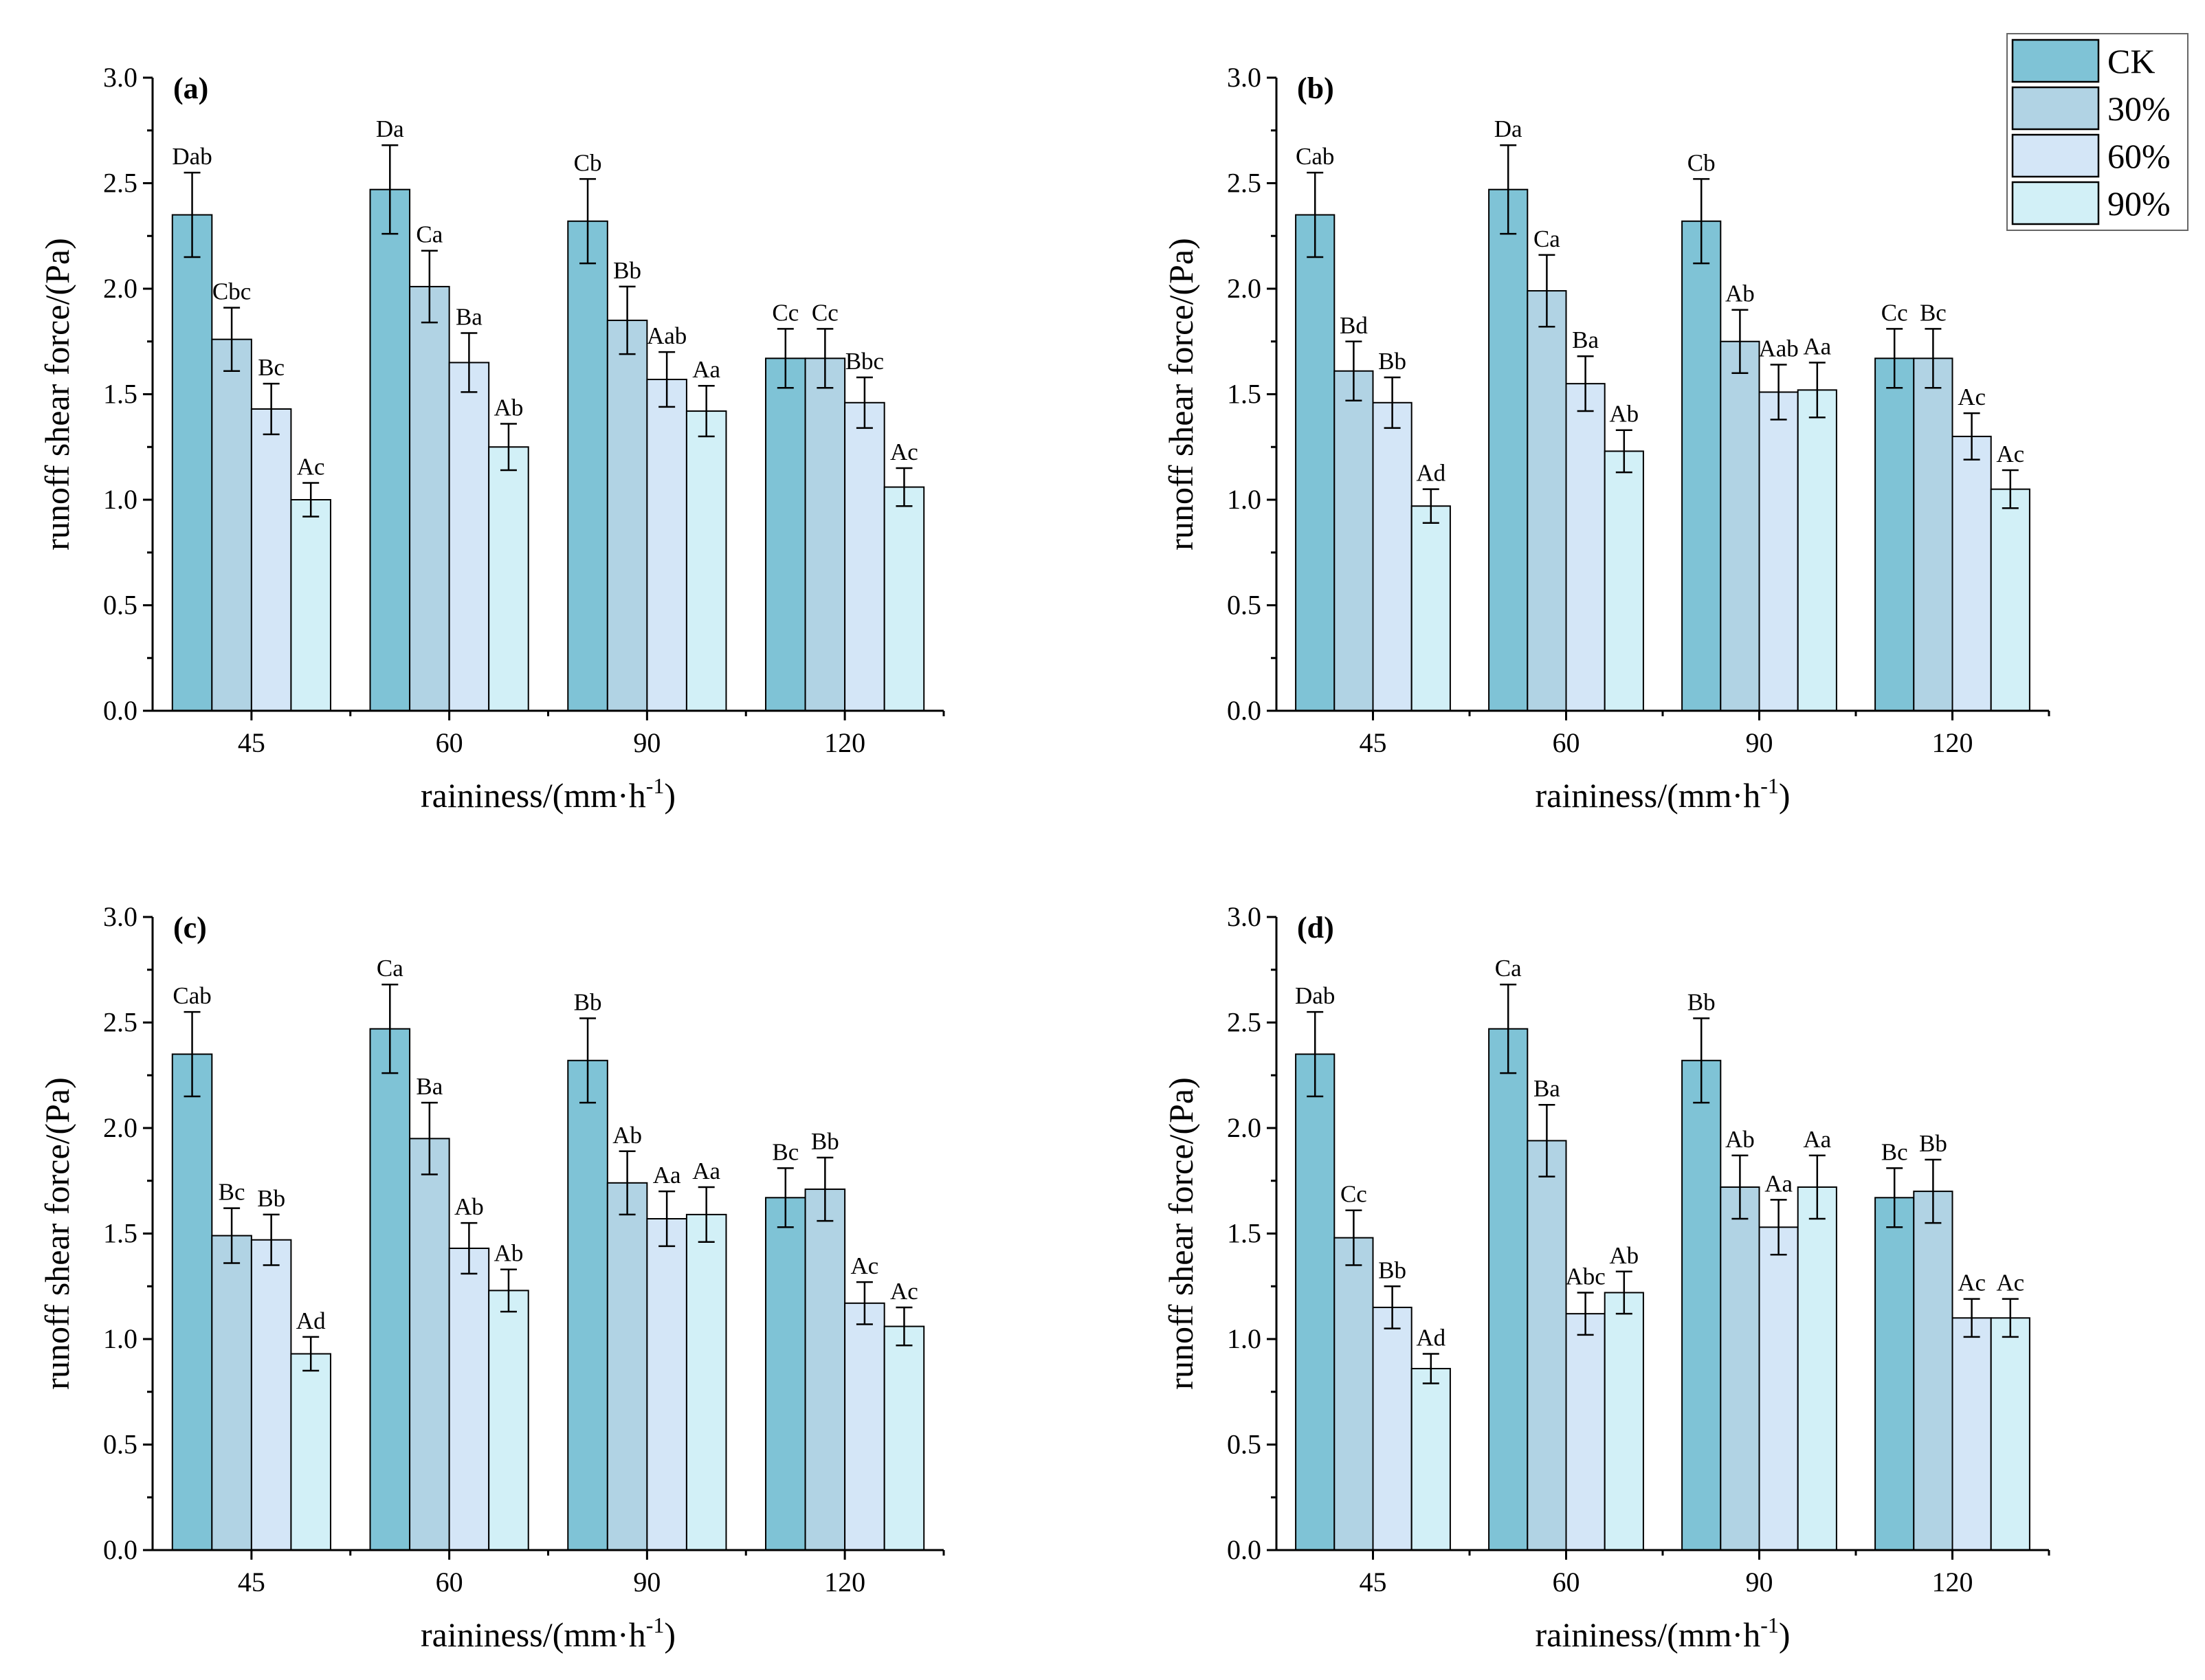 Image resolution: width=2205 pixels, height=1680 pixels. Describe the element at coordinates (429, 234) in the screenshot. I see `significance-label: Ca` at that location.